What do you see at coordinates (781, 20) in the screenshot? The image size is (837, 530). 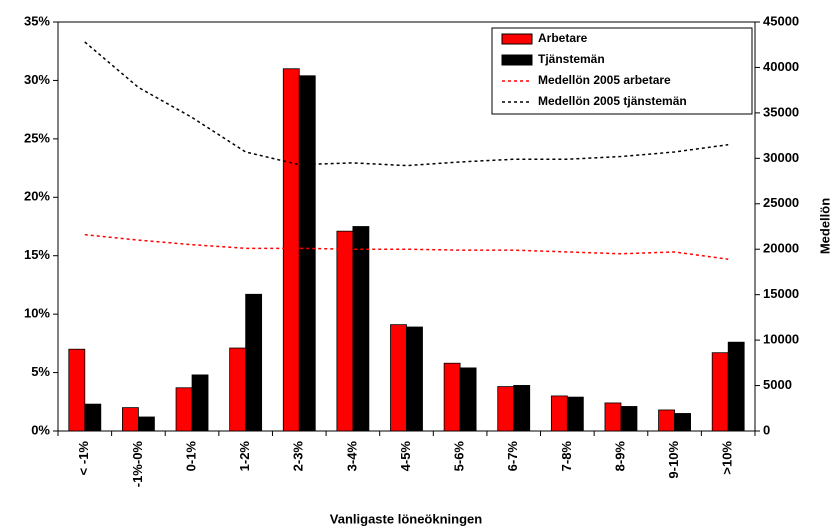 I see `y2-tick-label: 45000` at bounding box center [781, 20].